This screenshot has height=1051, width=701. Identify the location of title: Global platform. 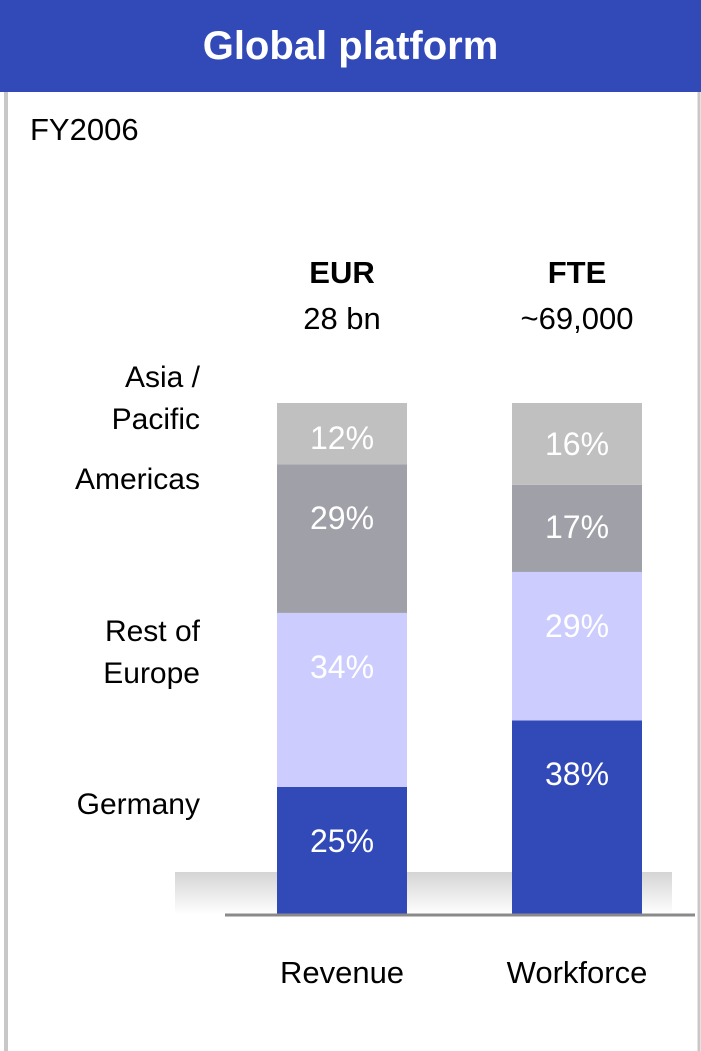
(350, 46).